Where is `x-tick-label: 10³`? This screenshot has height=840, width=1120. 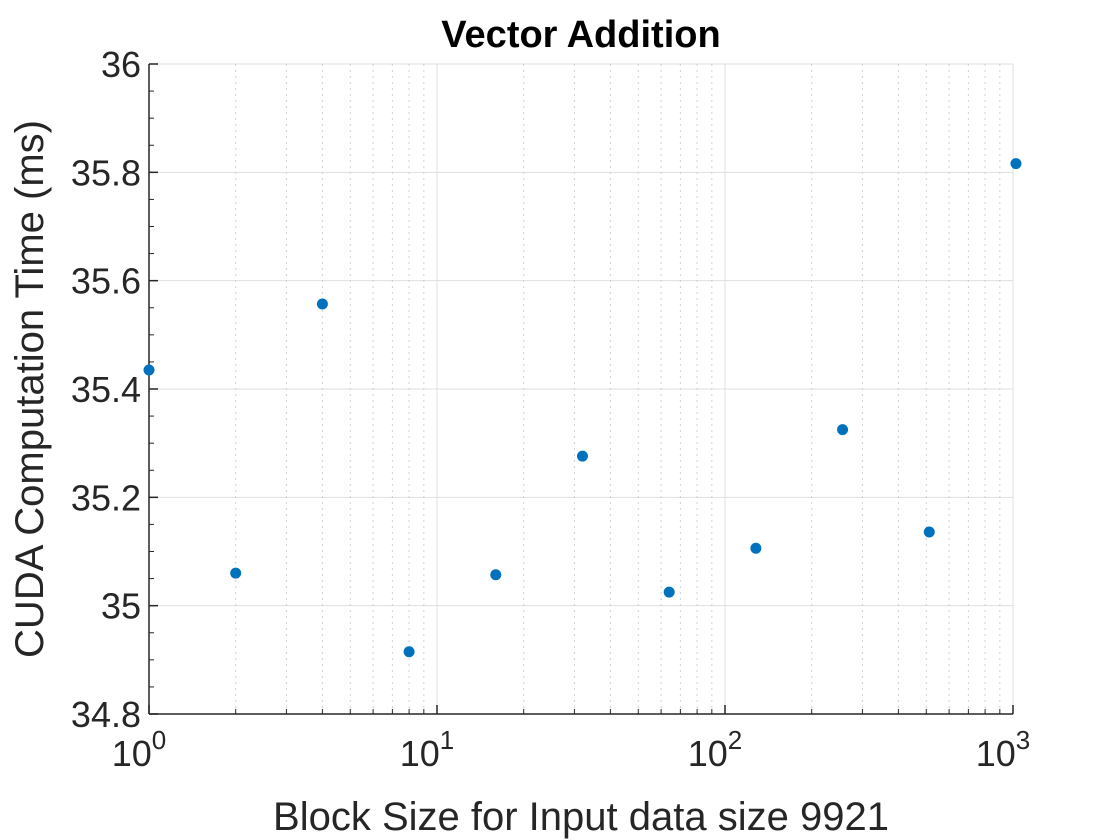
x-tick-label: 10³ is located at coordinates (1003, 749).